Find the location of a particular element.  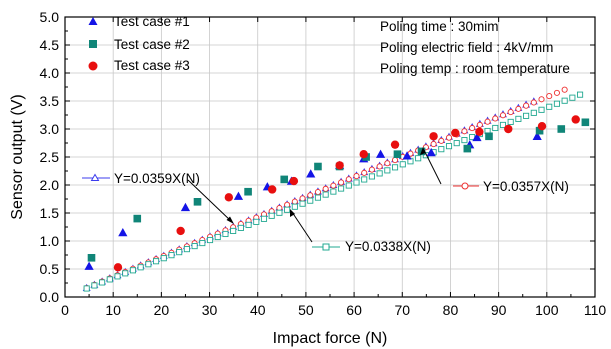

annotation-poling-time: Poling time : 30mim is located at coordinates (439, 26).